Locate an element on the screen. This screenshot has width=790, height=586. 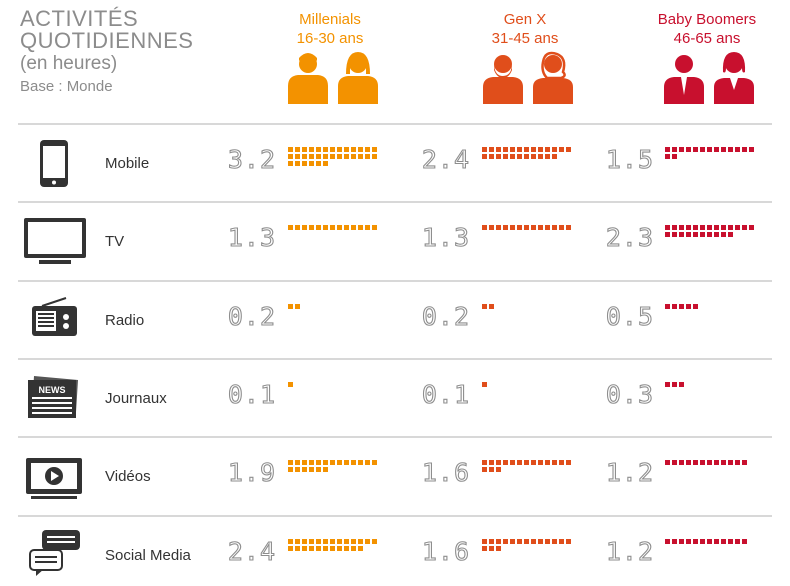
generation-name: Gen X is located at coordinates (525, 19).